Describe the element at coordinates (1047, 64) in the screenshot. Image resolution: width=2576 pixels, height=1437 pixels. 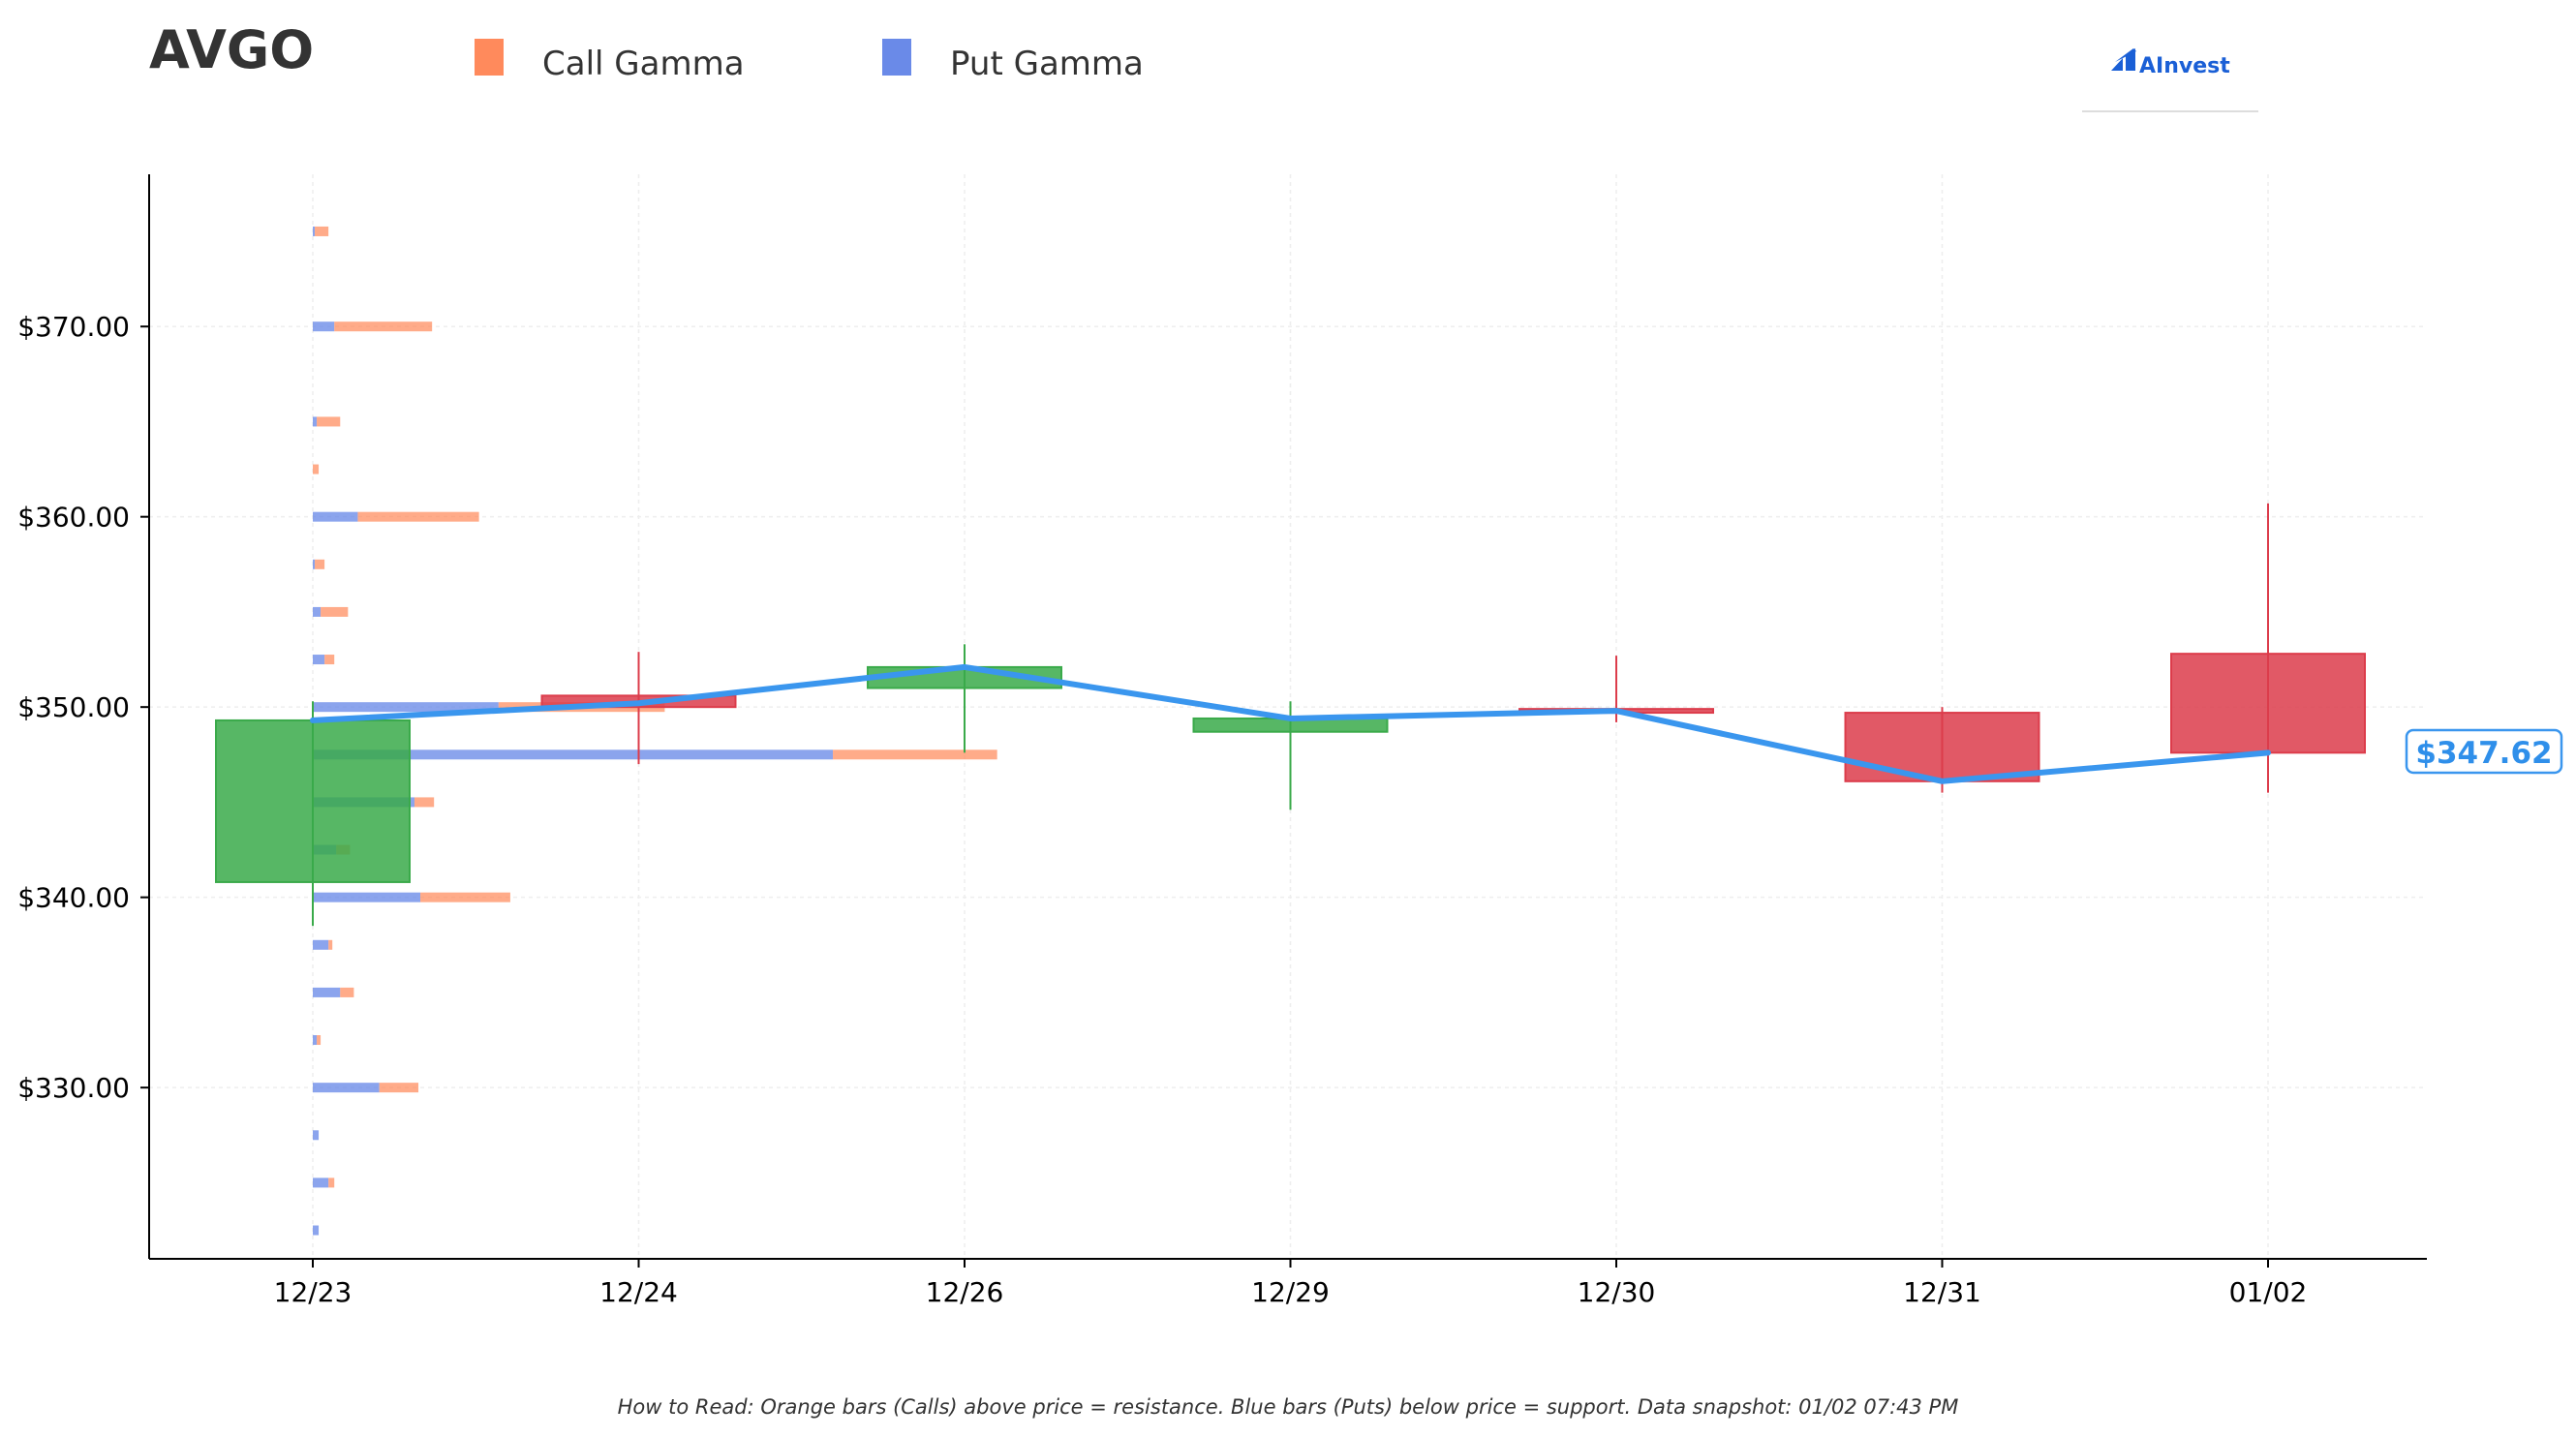
I see `legend-label-put-gamma: Put Gamma` at that location.